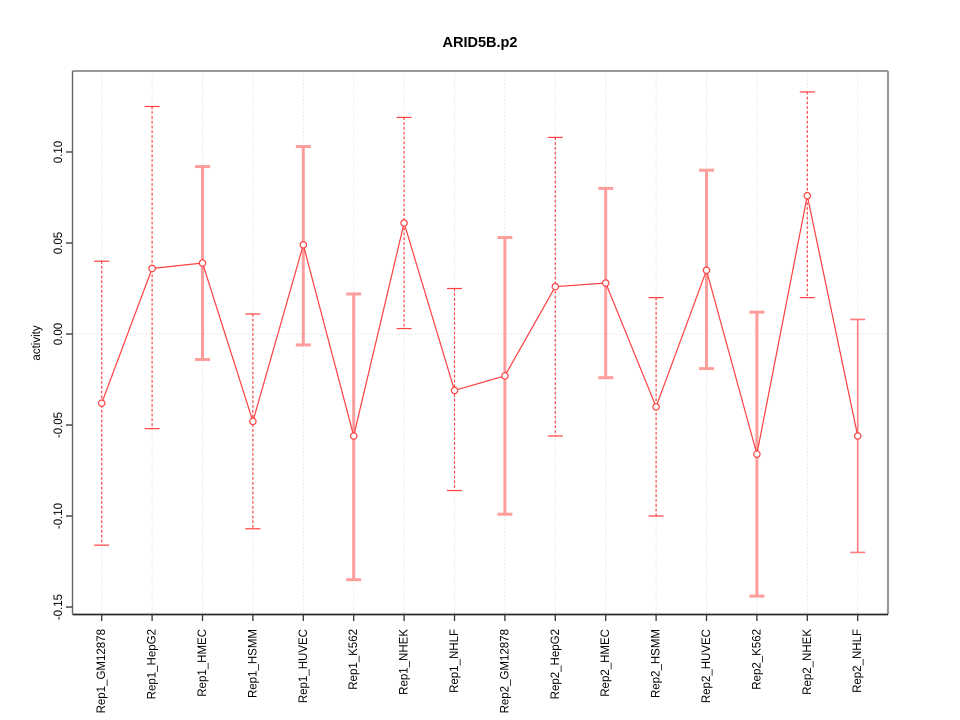 Image resolution: width=960 pixels, height=720 pixels. Describe the element at coordinates (808, 662) in the screenshot. I see `x-tick-label: Rep2_NHEK` at that location.